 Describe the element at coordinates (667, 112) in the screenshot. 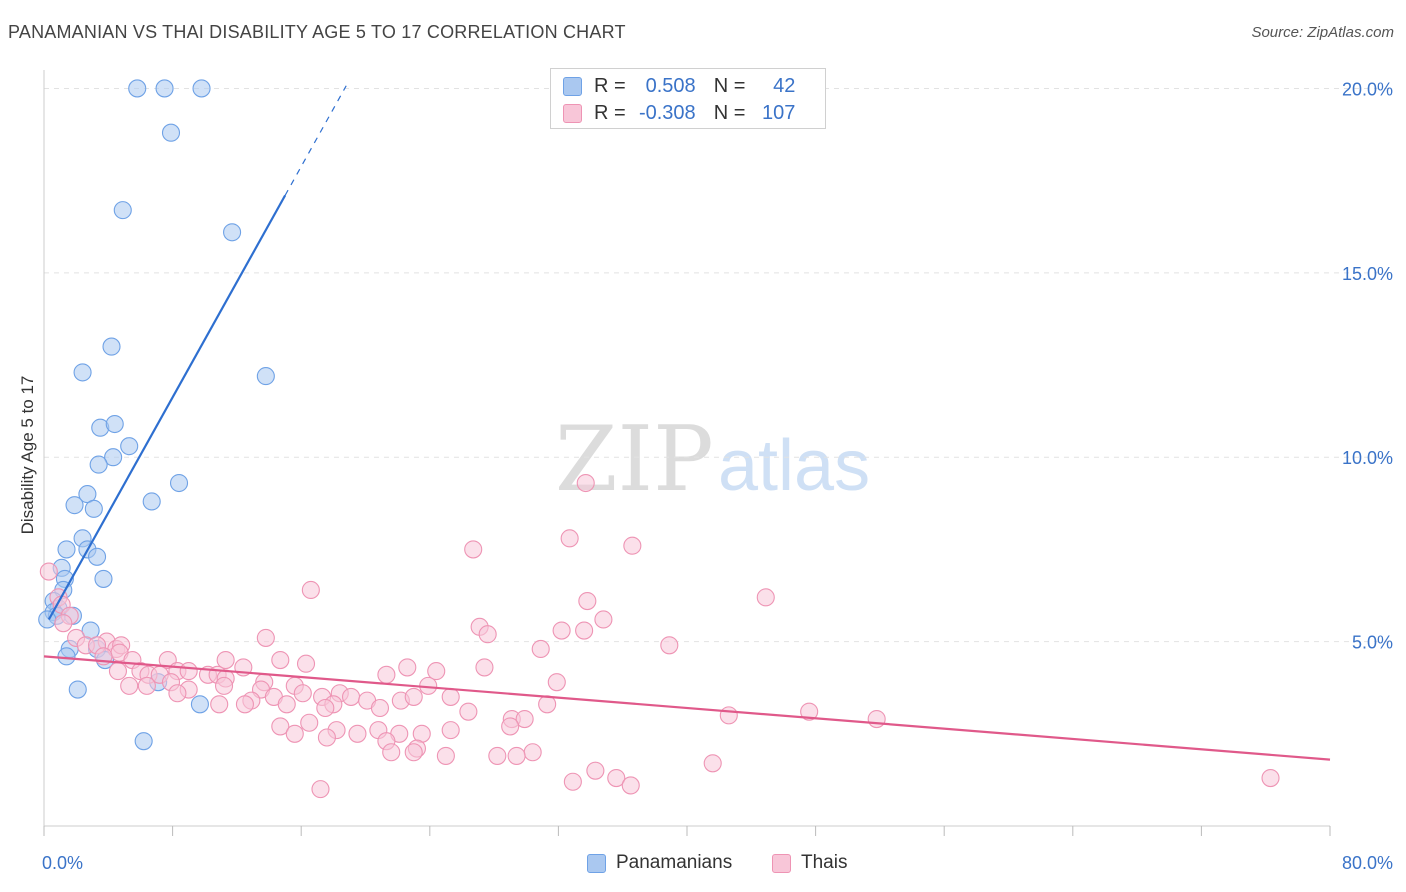

I see `legend-r-value: -0.308` at that location.